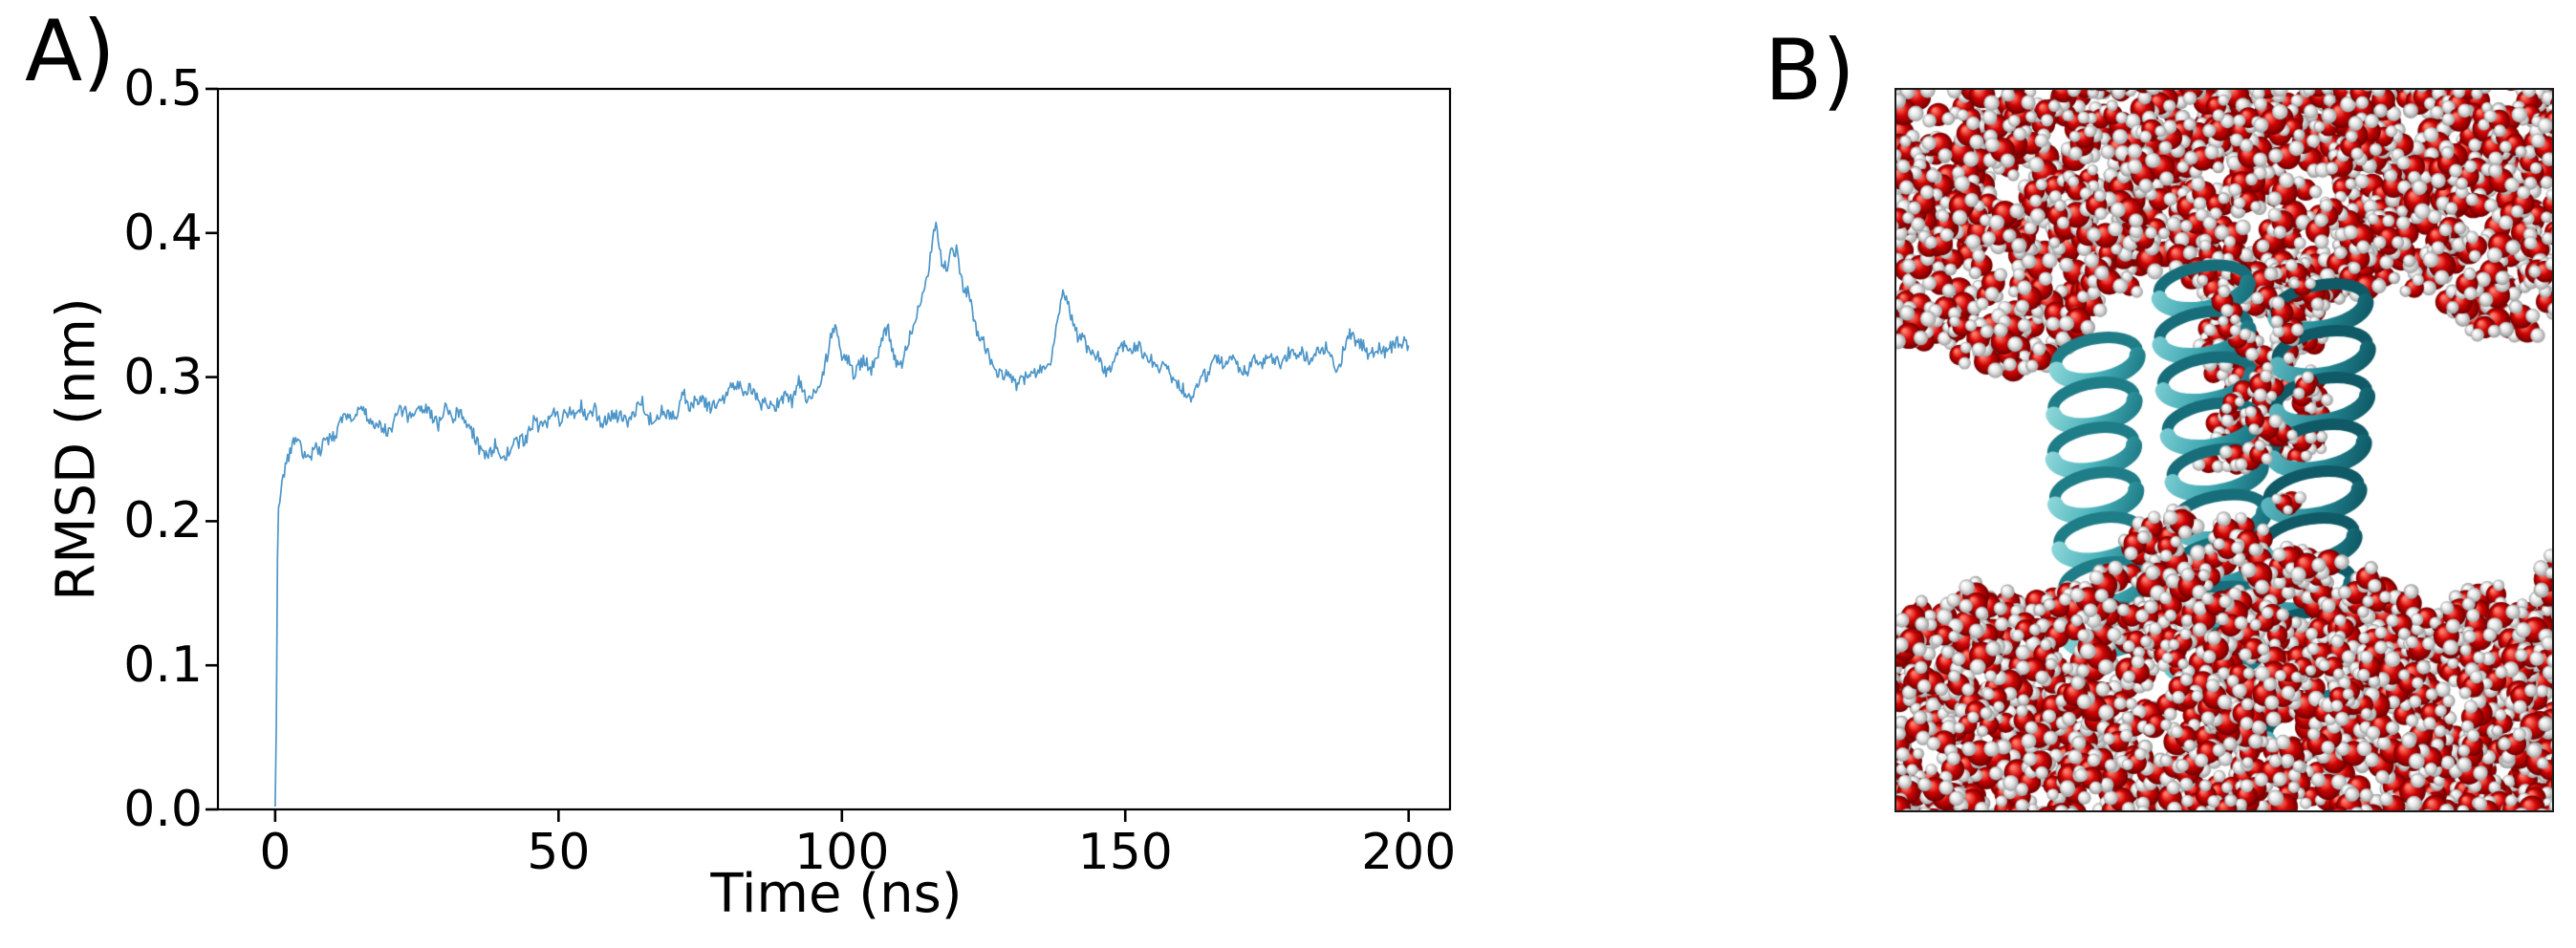 The height and width of the screenshot is (948, 2576). Describe the element at coordinates (163, 377) in the screenshot. I see `y-tick-label: 0.3` at that location.